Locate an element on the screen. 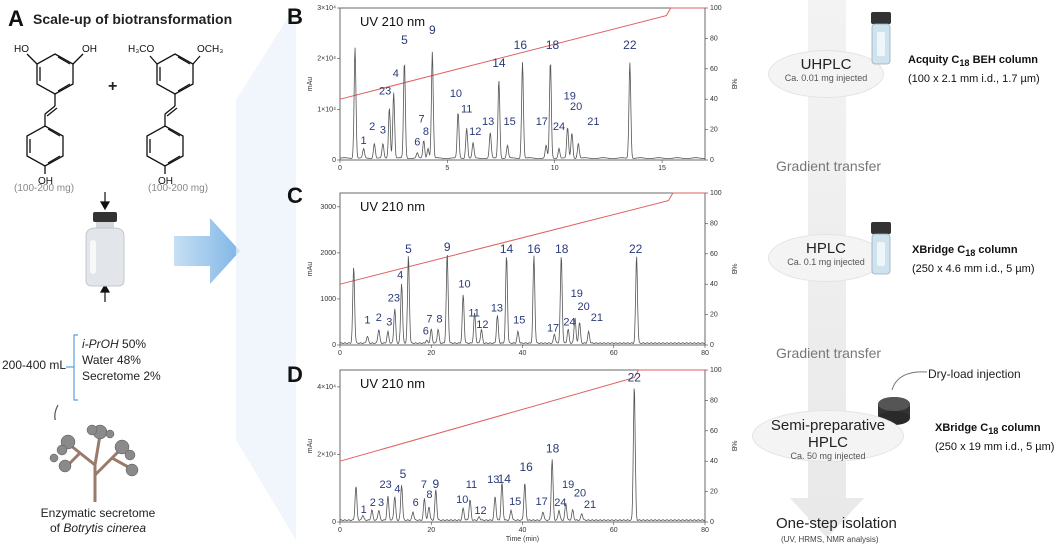 This screenshot has width=1059, height=550. dry-load-cartridge-icon is located at coordinates (903, 398).